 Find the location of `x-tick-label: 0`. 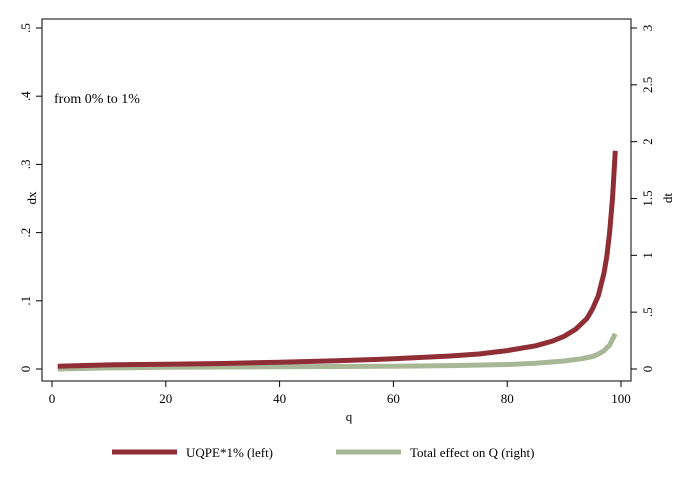

x-tick-label: 0 is located at coordinates (52, 398).